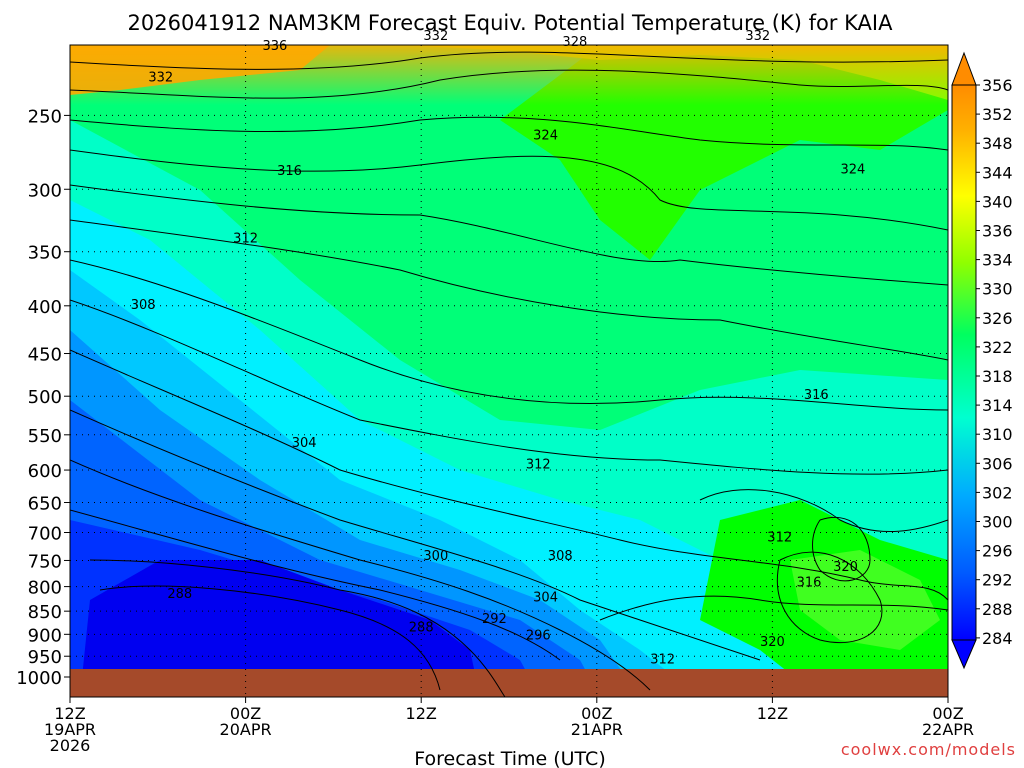  Describe the element at coordinates (538, 635) in the screenshot. I see `contour-label: 296` at that location.